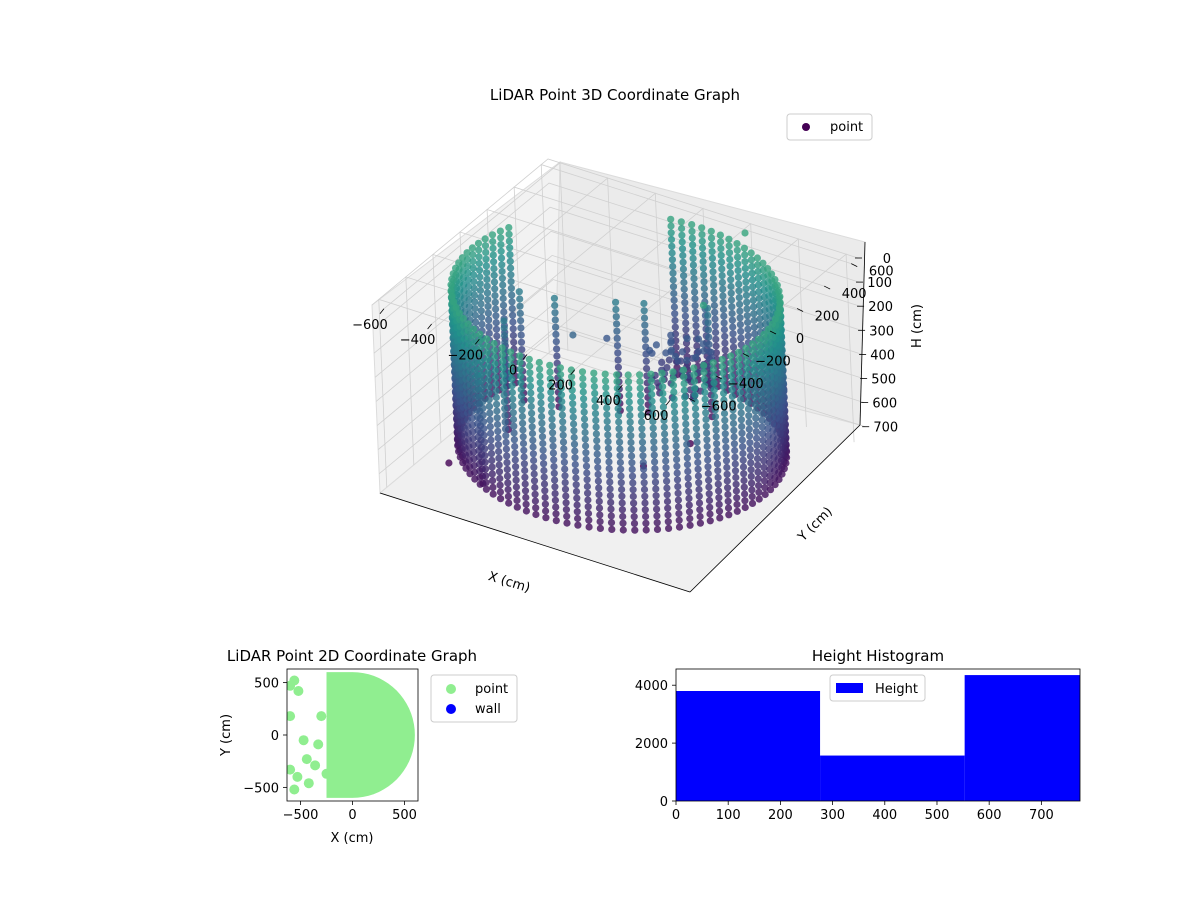 The width and height of the screenshot is (1200, 900). Describe the element at coordinates (261, 788) in the screenshot. I see `y-tick-label-2d: −500` at that location.